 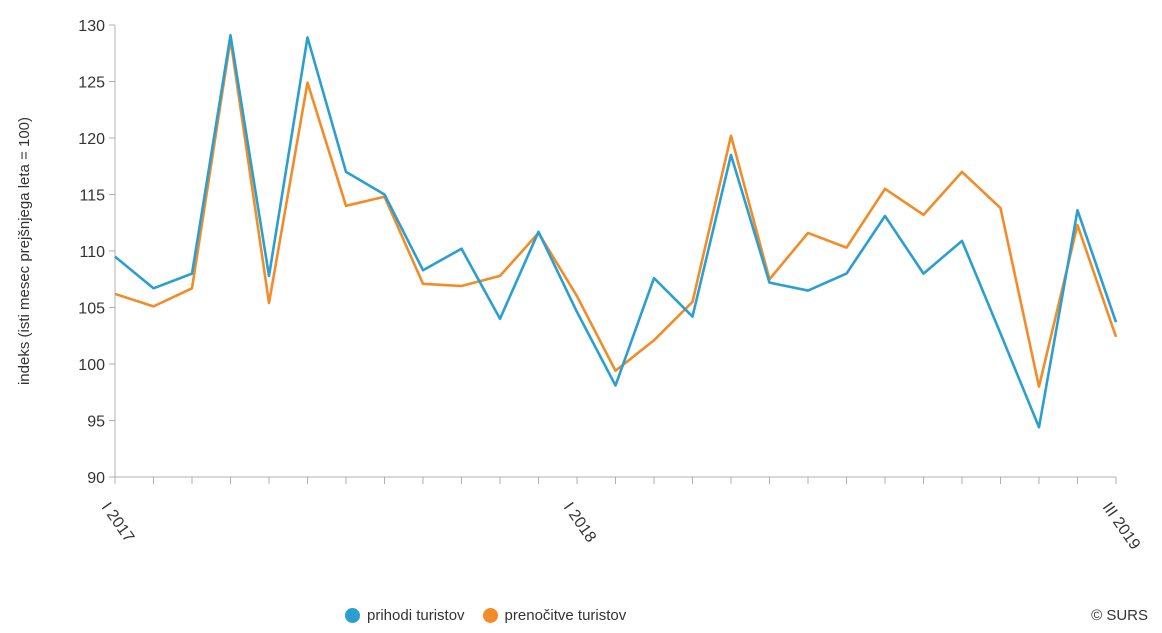 What do you see at coordinates (92, 252) in the screenshot?
I see `y-tick-label: 110` at bounding box center [92, 252].